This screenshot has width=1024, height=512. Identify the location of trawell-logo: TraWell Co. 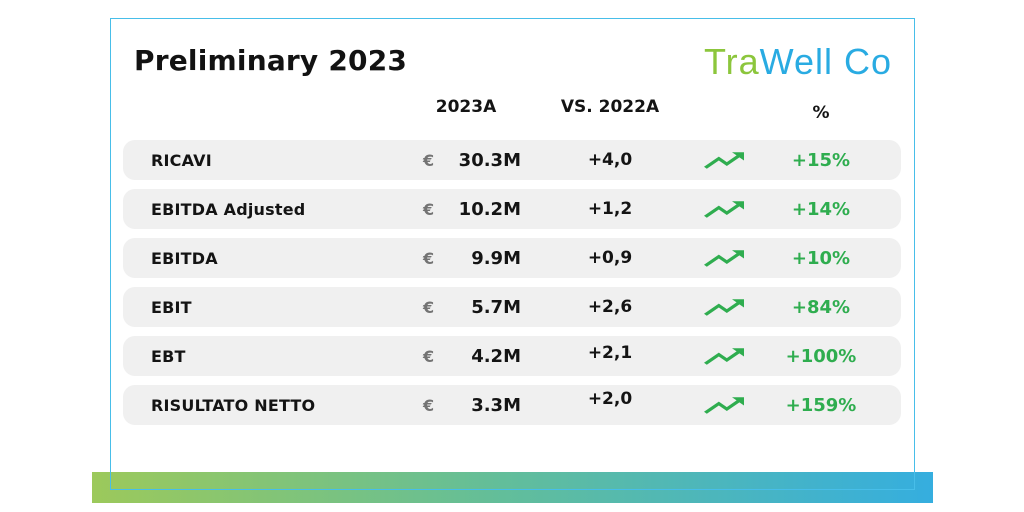
(798, 62).